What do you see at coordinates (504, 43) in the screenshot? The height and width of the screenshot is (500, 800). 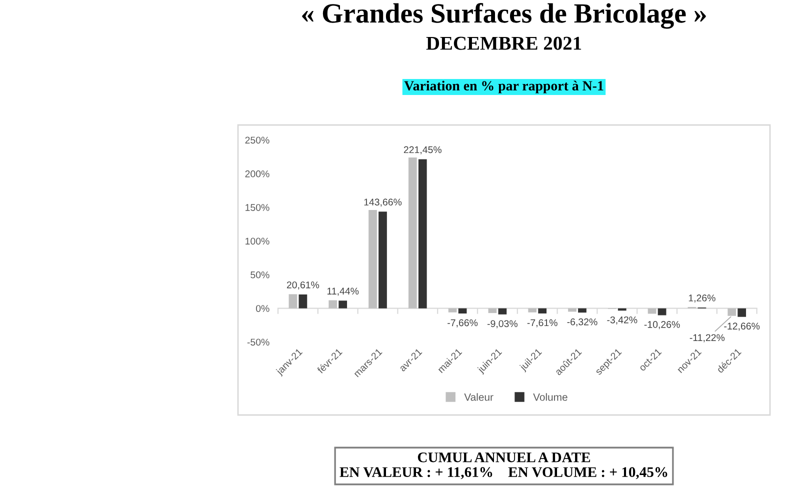 I see `chart-subtitle: DECEMBRE 2021` at bounding box center [504, 43].